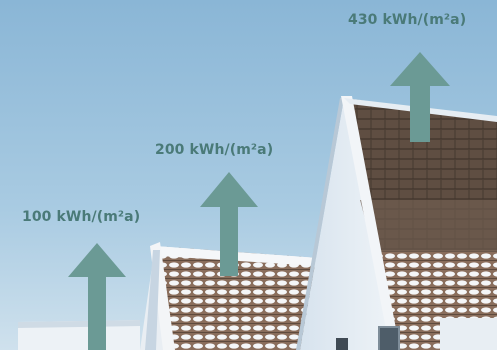 The height and width of the screenshot is (350, 497). I want to click on energy-label-200: 200 kWh/(m²a), so click(214, 150).